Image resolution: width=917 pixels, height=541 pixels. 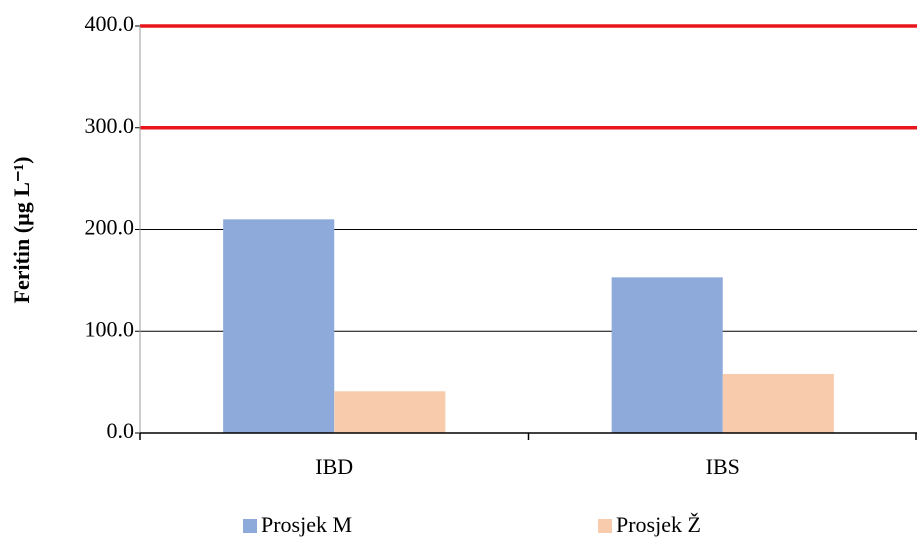 What do you see at coordinates (110, 23) in the screenshot?
I see `y-tick-label: 400.0` at bounding box center [110, 23].